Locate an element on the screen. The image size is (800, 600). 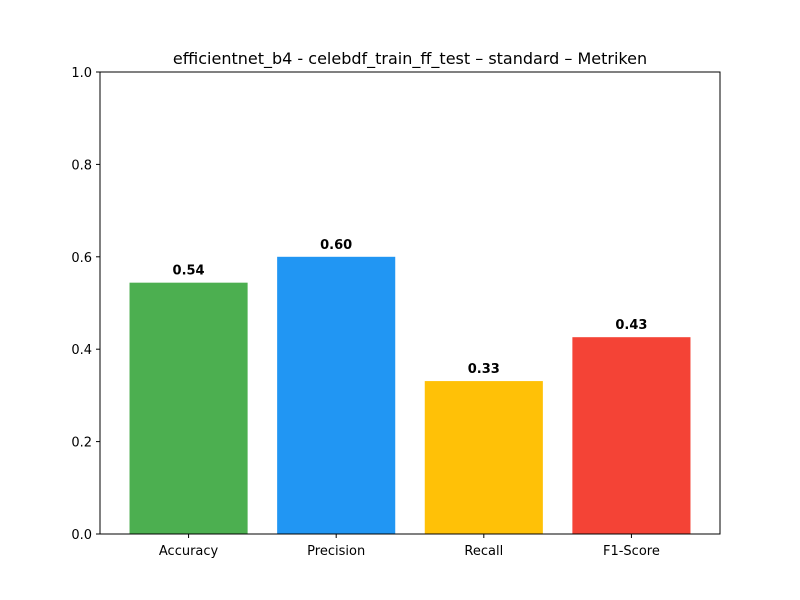
y-tick-label: 0.8 is located at coordinates (81, 165).